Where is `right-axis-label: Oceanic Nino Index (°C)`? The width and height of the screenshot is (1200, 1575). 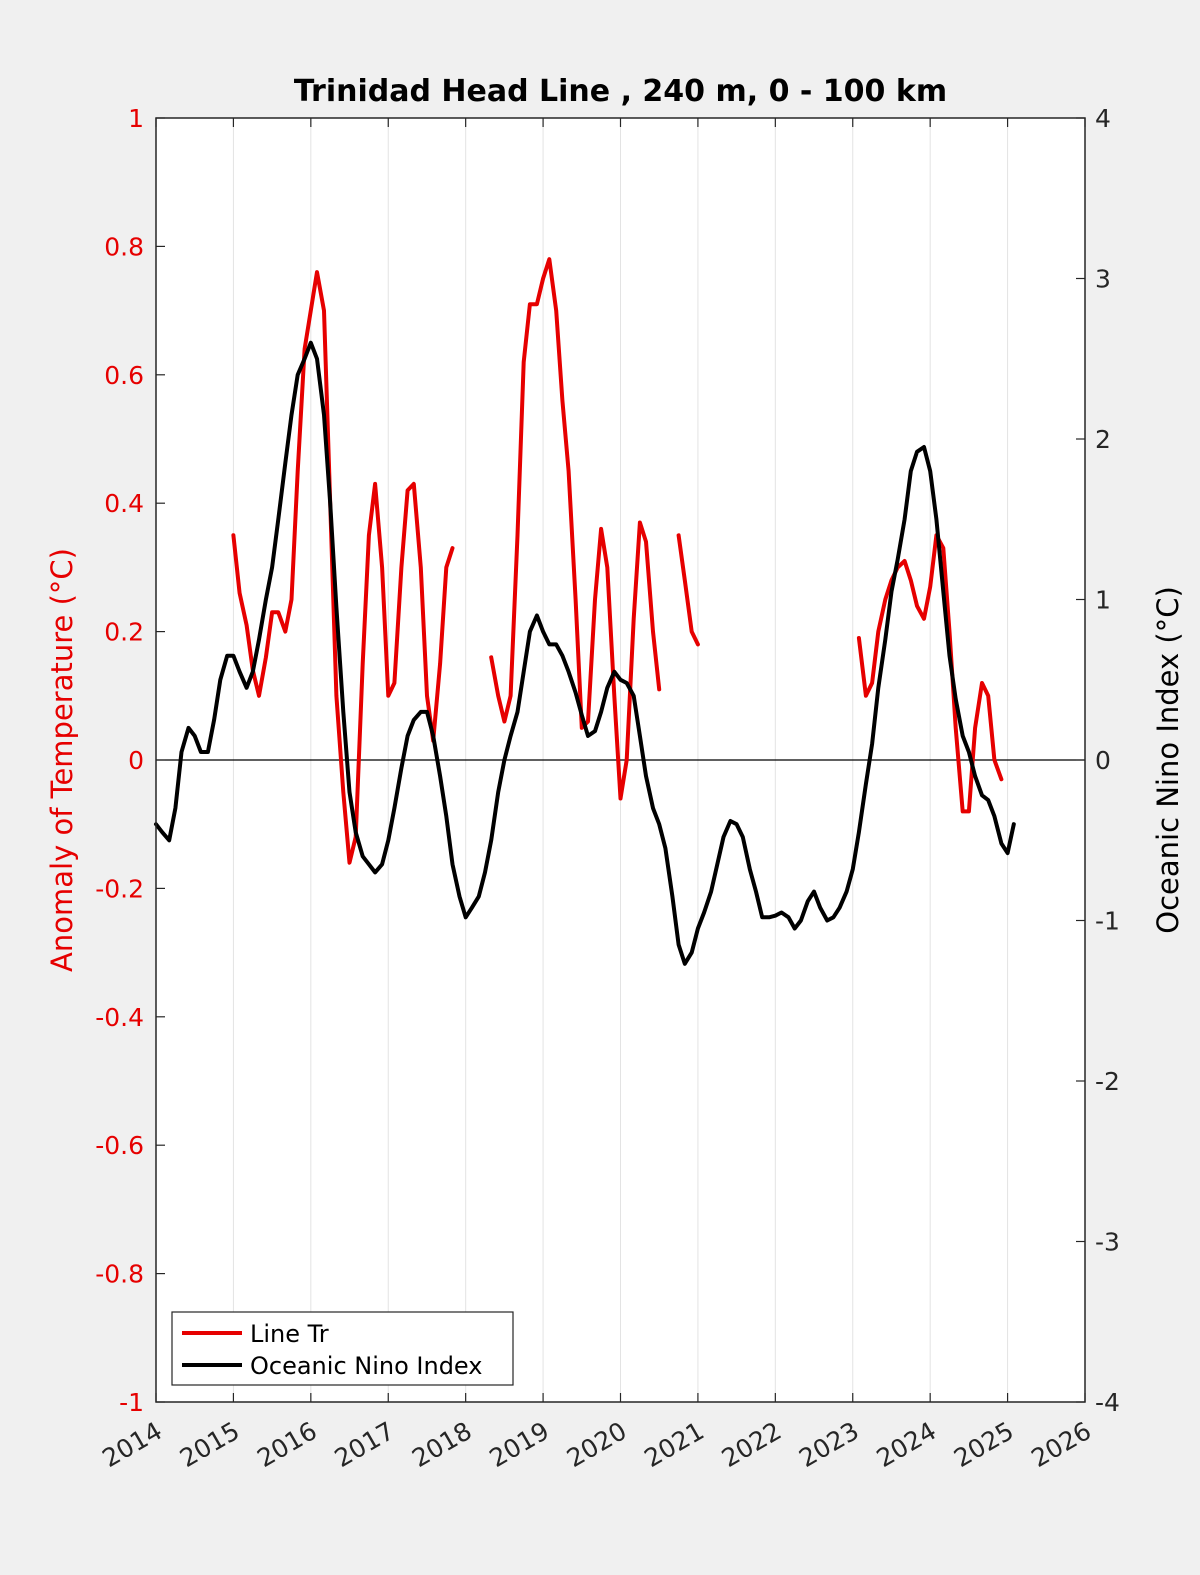 right-axis-label: Oceanic Nino Index (°C) is located at coordinates (1168, 760).